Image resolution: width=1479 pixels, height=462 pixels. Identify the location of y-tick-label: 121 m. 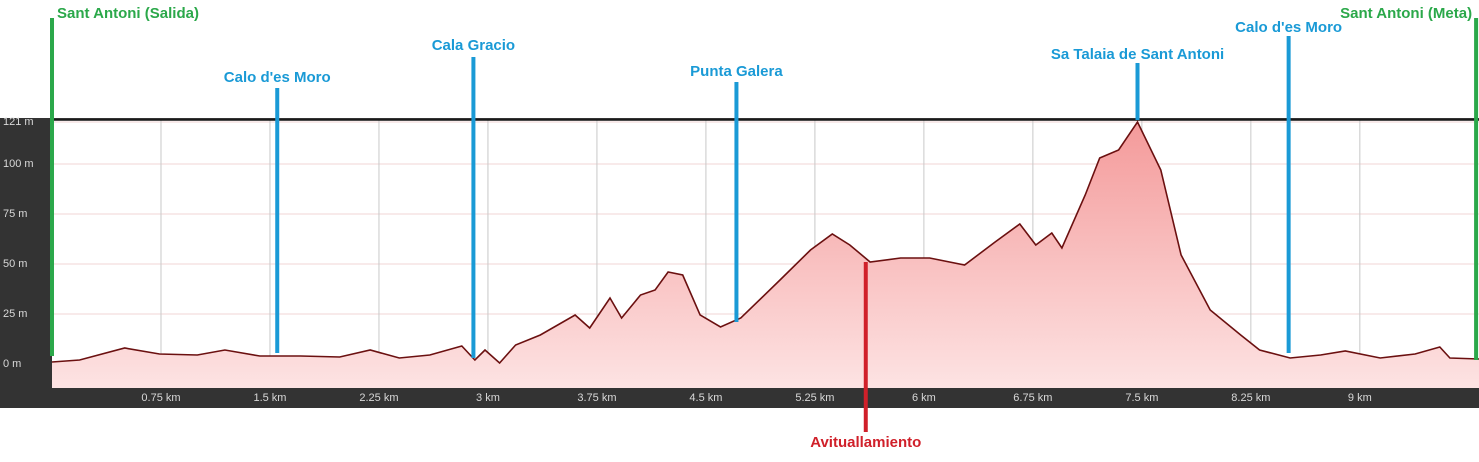
(18, 122).